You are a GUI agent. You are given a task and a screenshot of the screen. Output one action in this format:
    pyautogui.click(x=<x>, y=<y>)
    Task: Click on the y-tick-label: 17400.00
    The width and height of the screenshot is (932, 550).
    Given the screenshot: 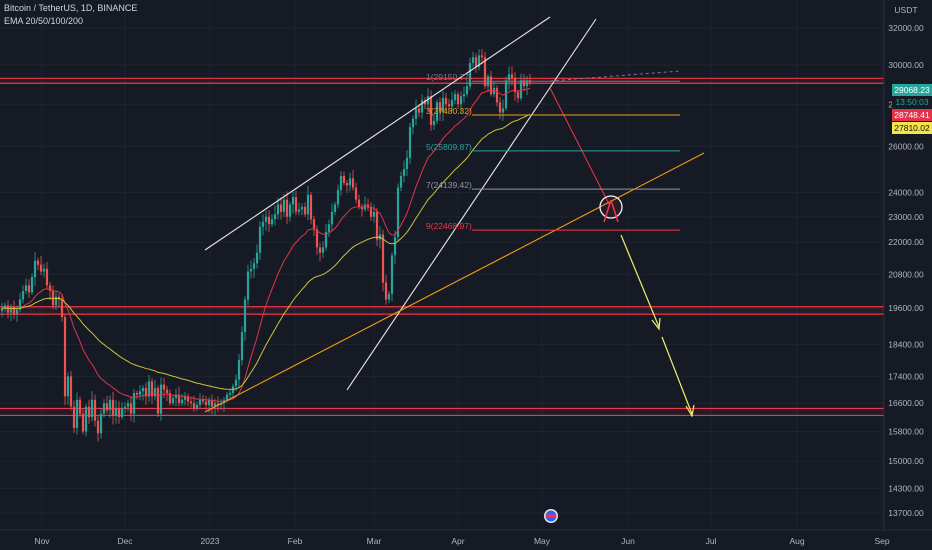 What is the action you would take?
    pyautogui.click(x=906, y=376)
    